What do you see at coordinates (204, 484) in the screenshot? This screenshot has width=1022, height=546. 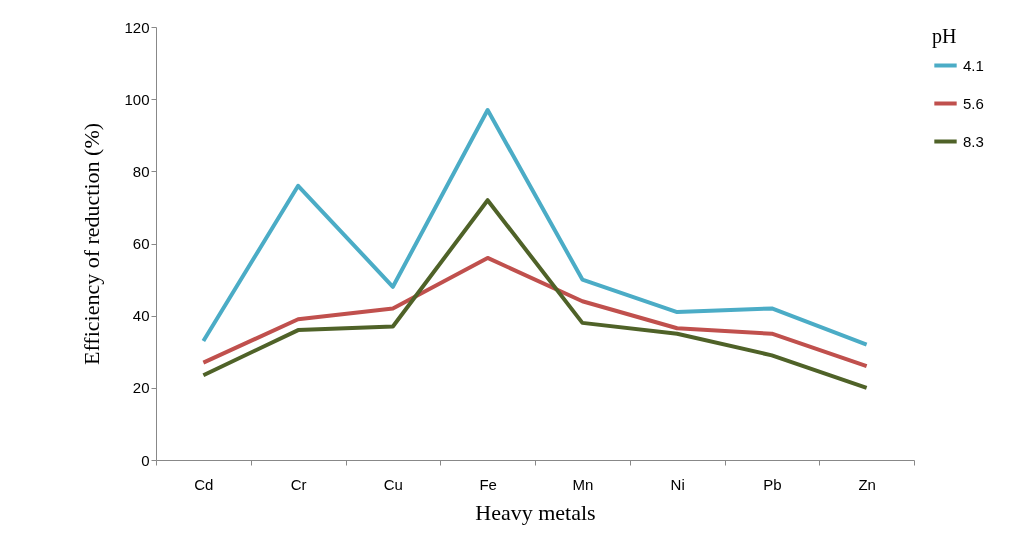 I see `x-tick-label: Cd` at bounding box center [204, 484].